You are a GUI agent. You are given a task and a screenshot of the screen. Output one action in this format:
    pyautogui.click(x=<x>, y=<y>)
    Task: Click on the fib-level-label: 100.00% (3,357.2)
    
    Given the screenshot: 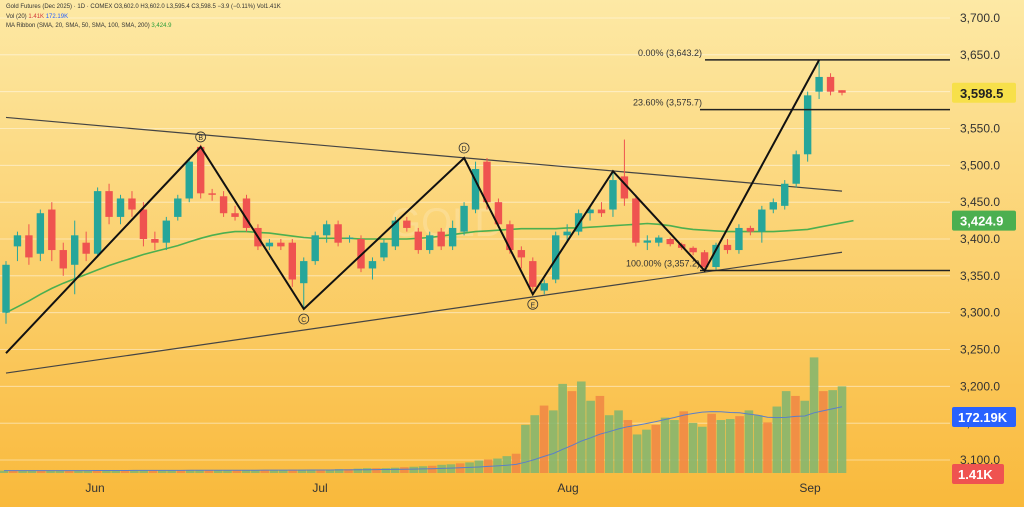 What is the action you would take?
    pyautogui.click(x=663, y=264)
    